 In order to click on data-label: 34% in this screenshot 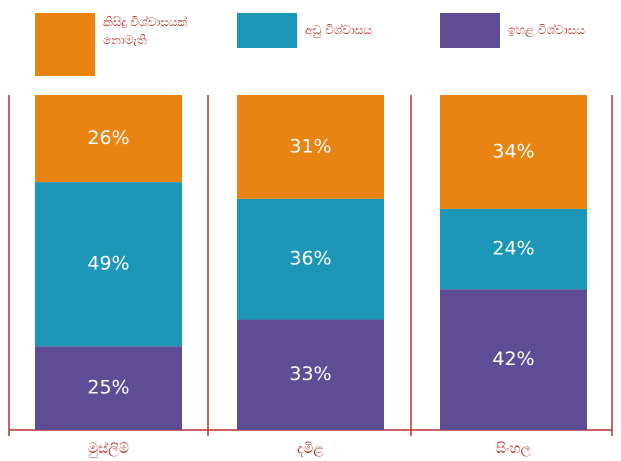, I will do `click(513, 151)`.